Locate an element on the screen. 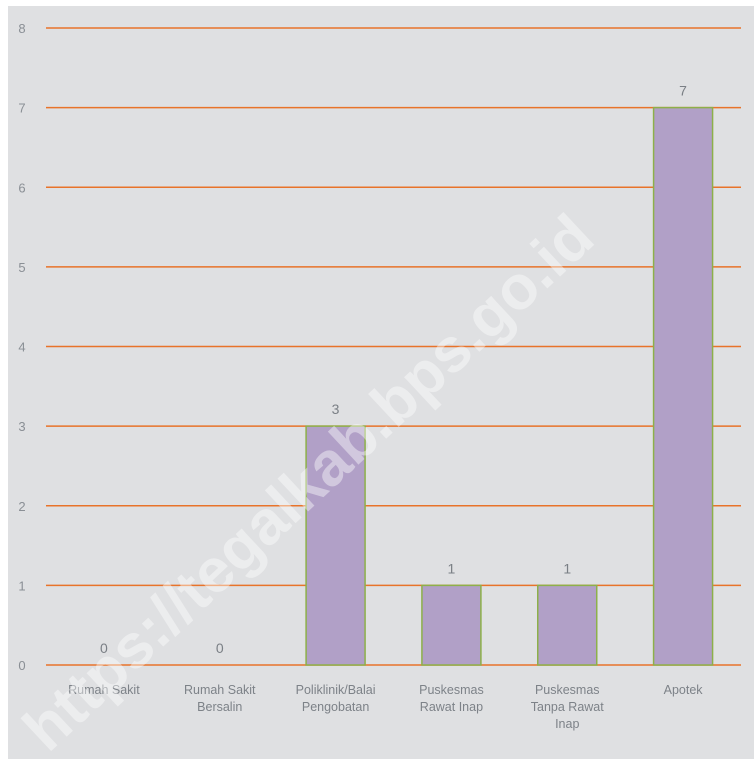  category-label: Poliklinik/Balai Pengobatan is located at coordinates (336, 698).